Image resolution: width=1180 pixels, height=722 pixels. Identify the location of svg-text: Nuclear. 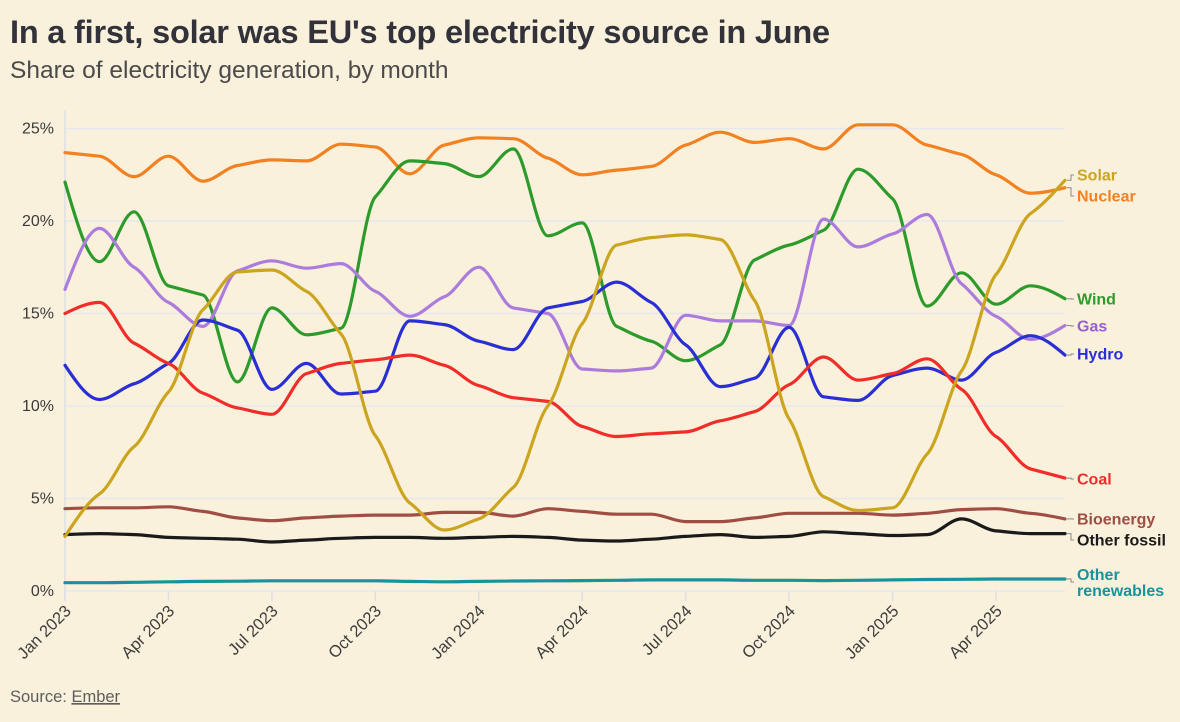
(1106, 197).